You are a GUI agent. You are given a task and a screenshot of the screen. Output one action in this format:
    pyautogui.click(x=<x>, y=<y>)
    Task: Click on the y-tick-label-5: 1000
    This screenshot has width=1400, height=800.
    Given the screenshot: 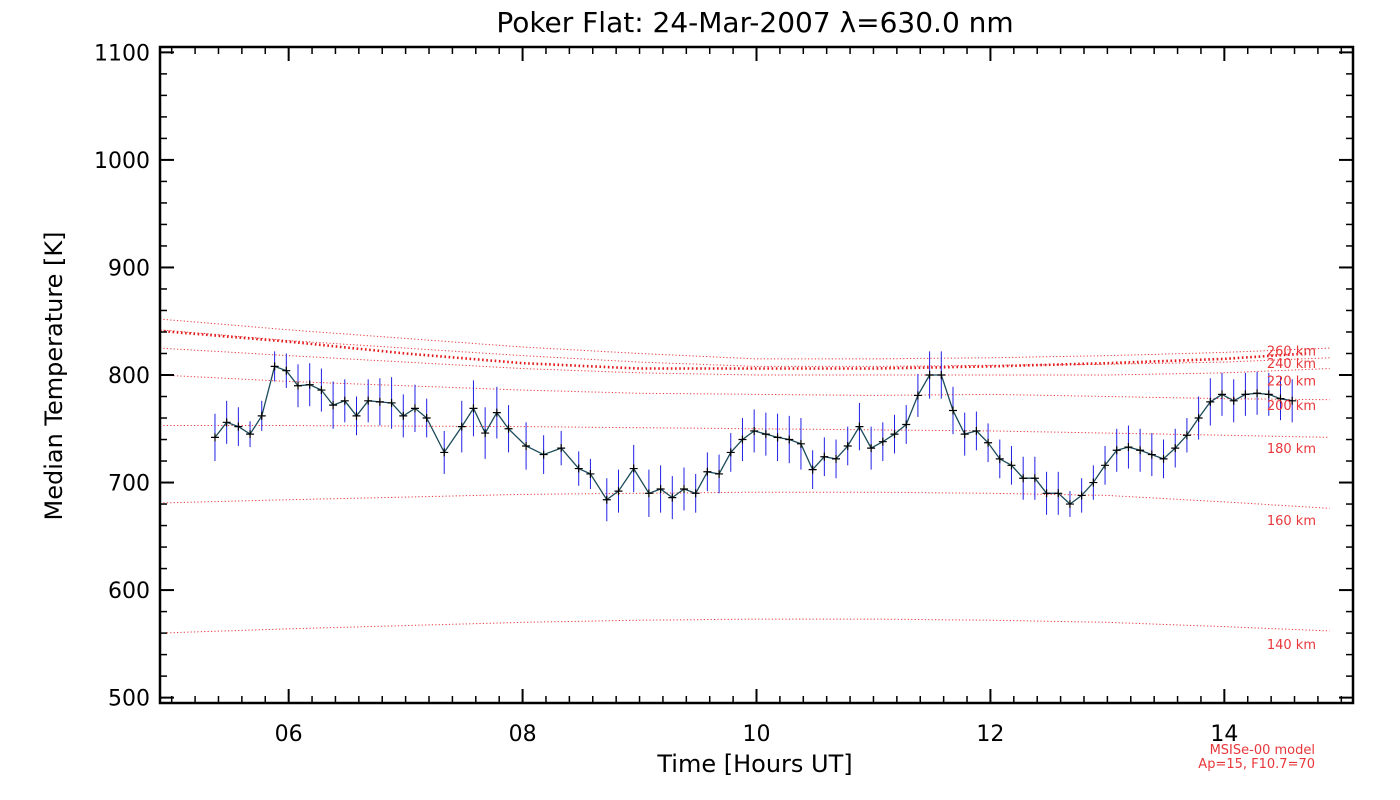 What is the action you would take?
    pyautogui.click(x=122, y=161)
    